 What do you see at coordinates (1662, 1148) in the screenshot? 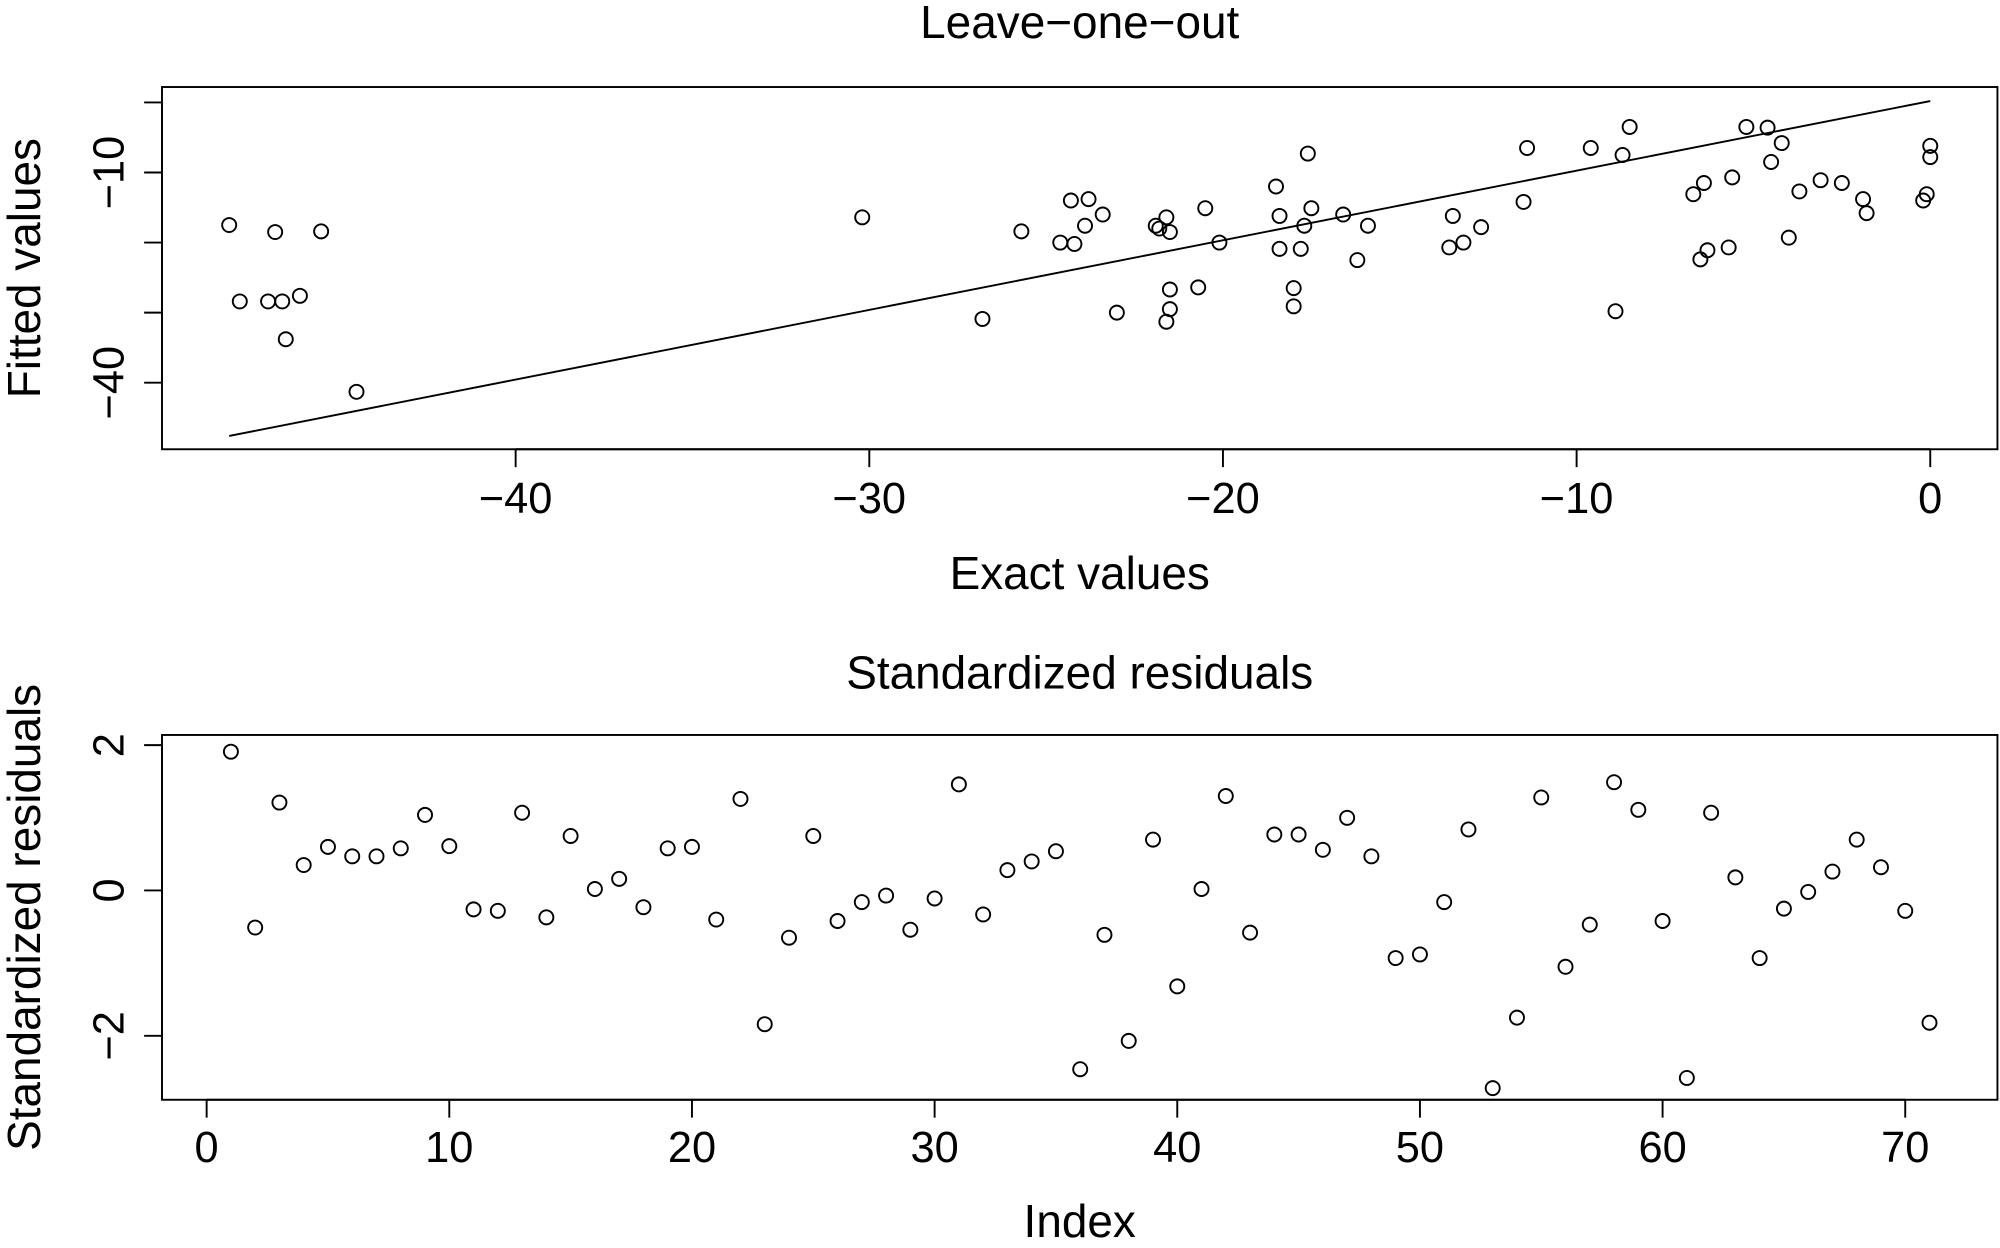
I see `x-tick-label: 60` at bounding box center [1662, 1148].